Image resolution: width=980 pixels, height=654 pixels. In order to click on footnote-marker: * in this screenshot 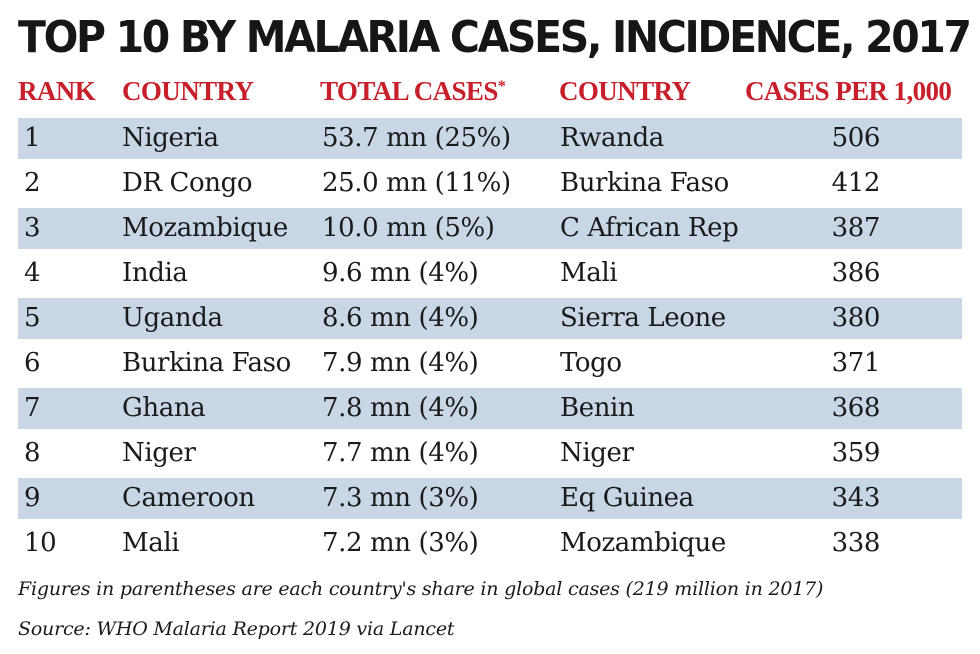, I will do `click(501, 86)`.